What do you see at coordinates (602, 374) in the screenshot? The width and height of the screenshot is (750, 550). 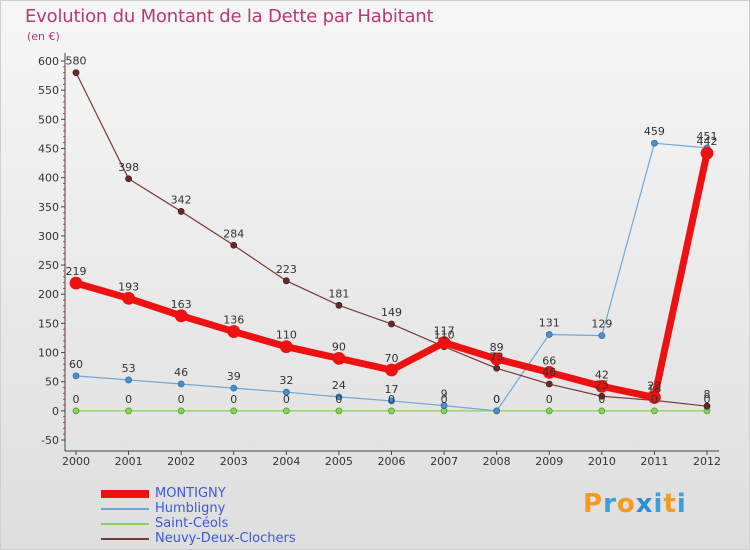 I see `data-label: 42` at bounding box center [602, 374].